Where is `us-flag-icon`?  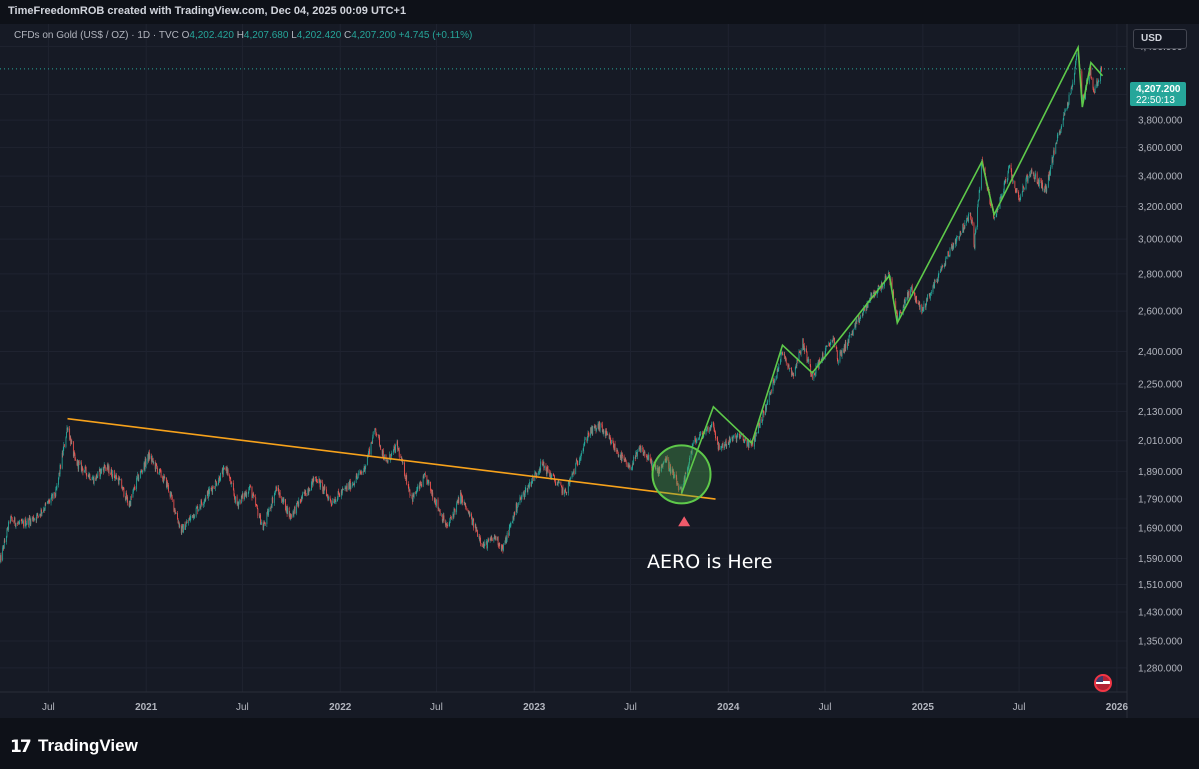
us-flag-icon is located at coordinates (1103, 683).